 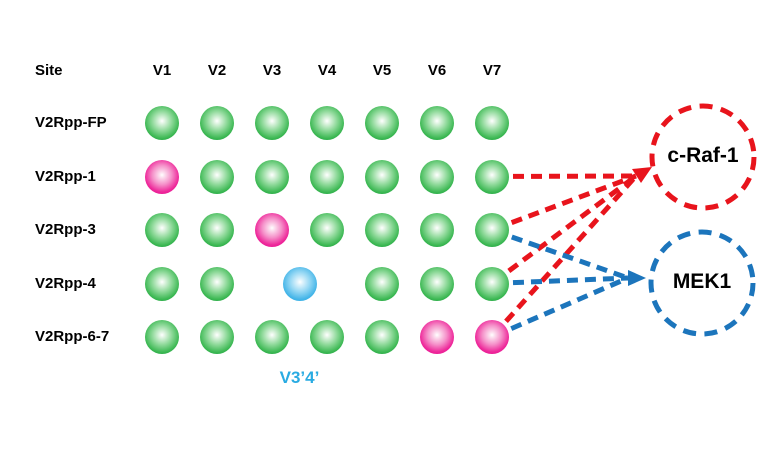 What do you see at coordinates (437, 123) in the screenshot?
I see `green-sphere-v2rpp-fp-v6` at bounding box center [437, 123].